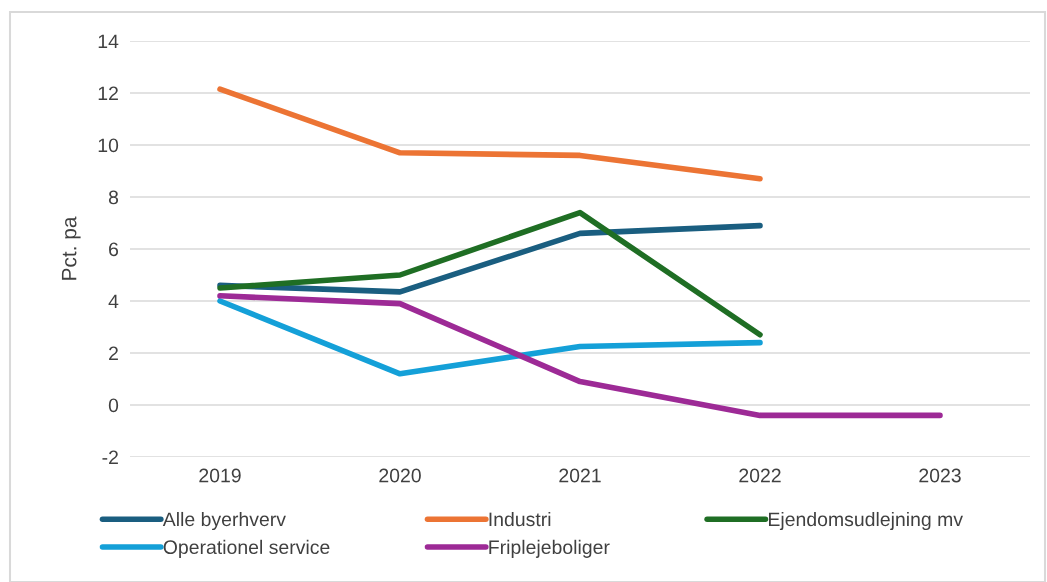 The height and width of the screenshot is (582, 1047). Describe the element at coordinates (108, 41) in the screenshot. I see `y-tick-label: 14` at that location.